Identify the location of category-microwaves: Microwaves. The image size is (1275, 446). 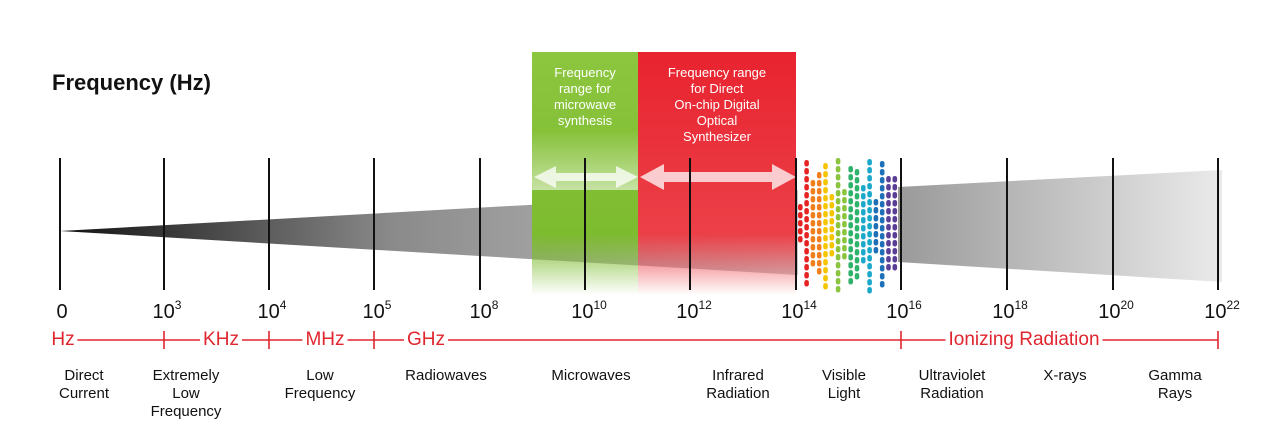
(590, 376).